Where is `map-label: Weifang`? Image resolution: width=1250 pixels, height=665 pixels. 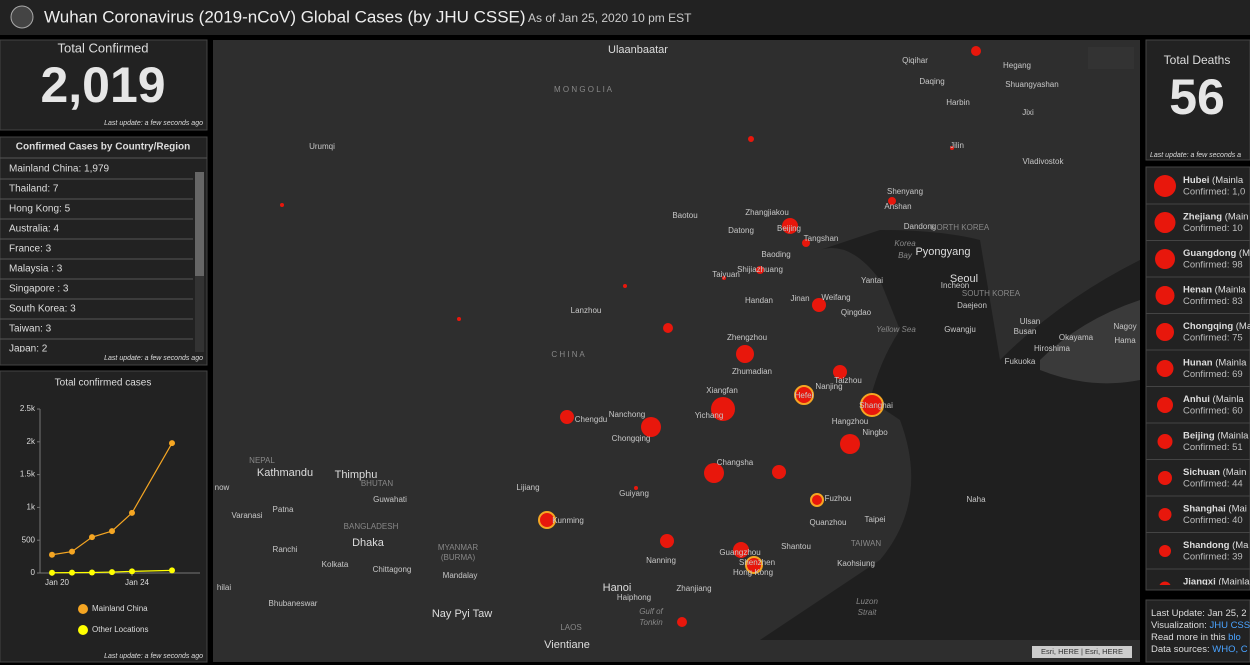
map-label: Weifang is located at coordinates (835, 297).